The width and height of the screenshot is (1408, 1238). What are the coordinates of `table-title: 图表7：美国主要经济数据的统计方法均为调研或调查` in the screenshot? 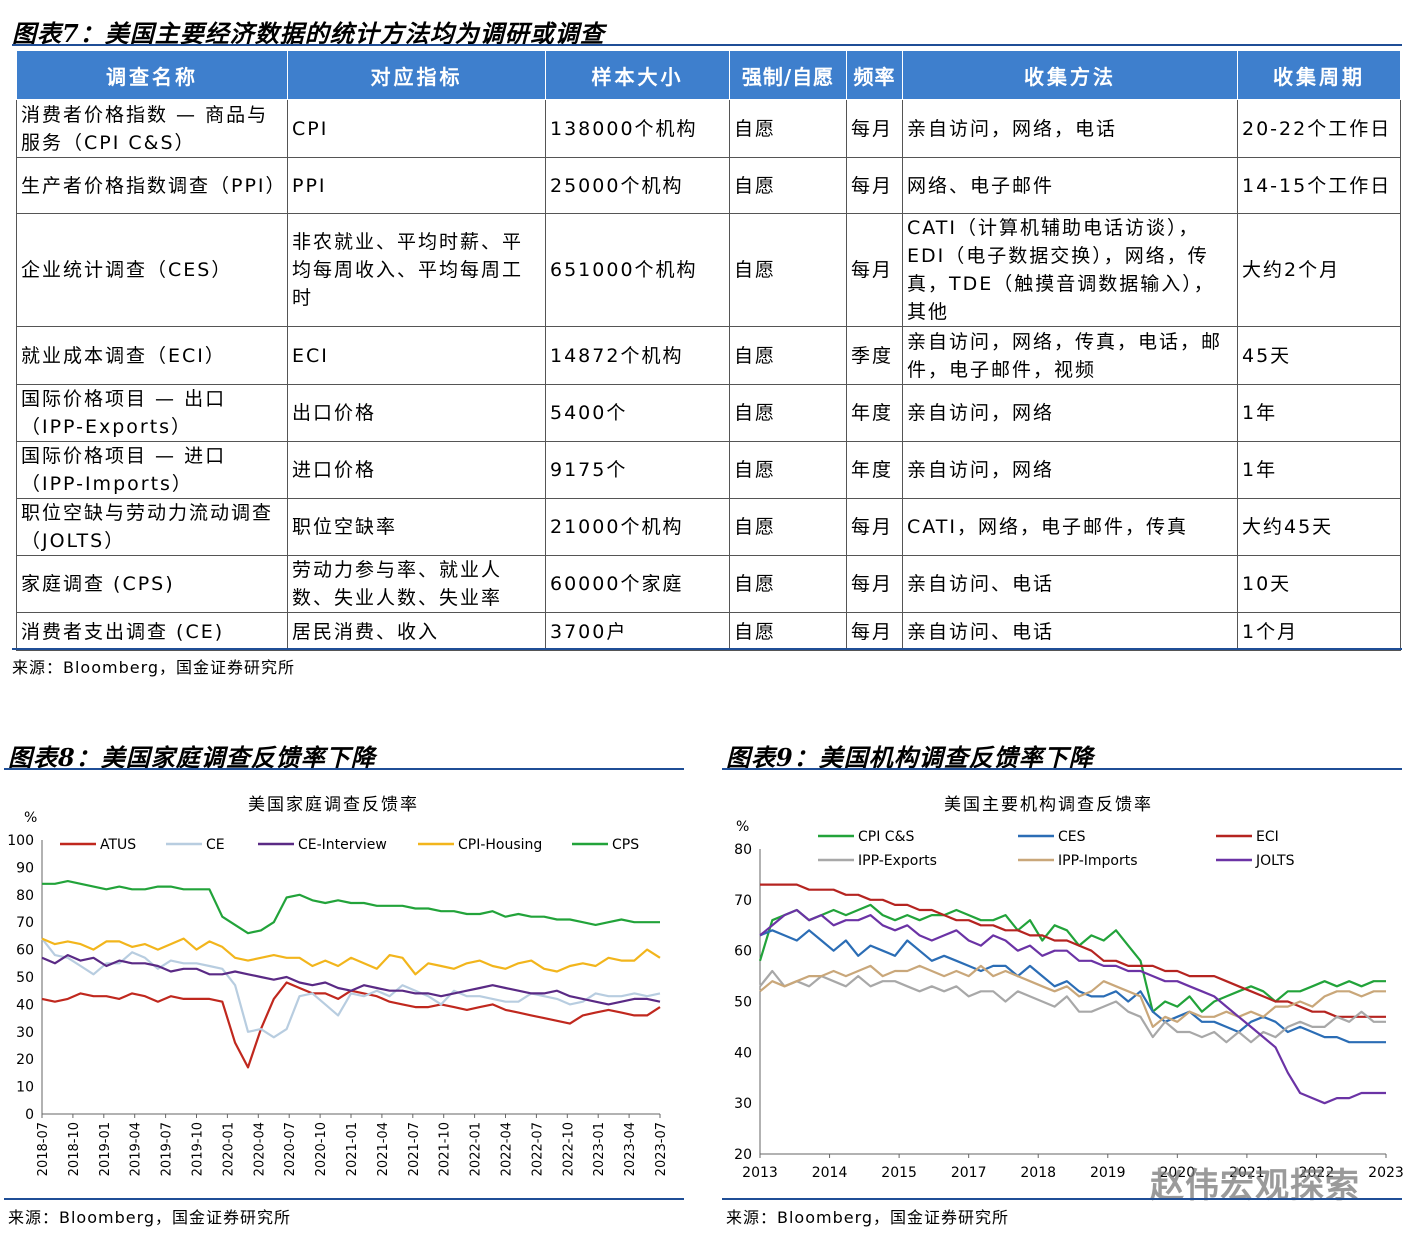 It's located at (308, 33).